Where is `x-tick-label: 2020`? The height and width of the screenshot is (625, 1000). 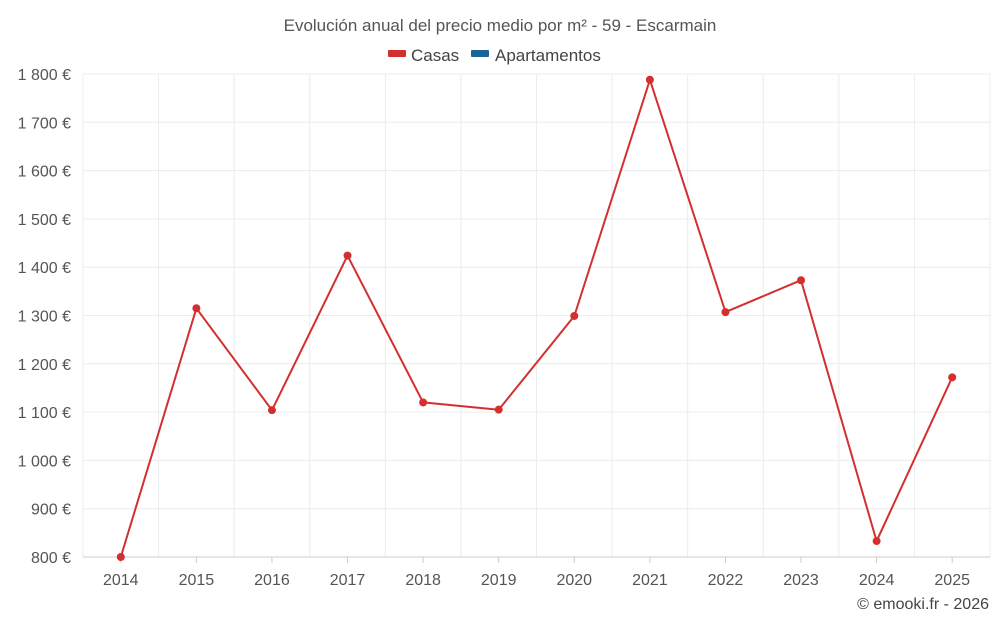
x-tick-label: 2020 is located at coordinates (574, 580).